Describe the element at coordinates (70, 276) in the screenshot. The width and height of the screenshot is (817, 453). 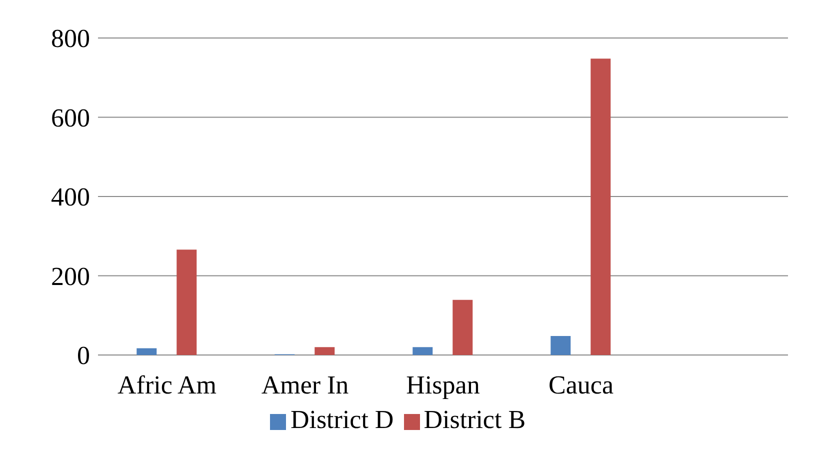
I see `y-tick-label: 200` at that location.